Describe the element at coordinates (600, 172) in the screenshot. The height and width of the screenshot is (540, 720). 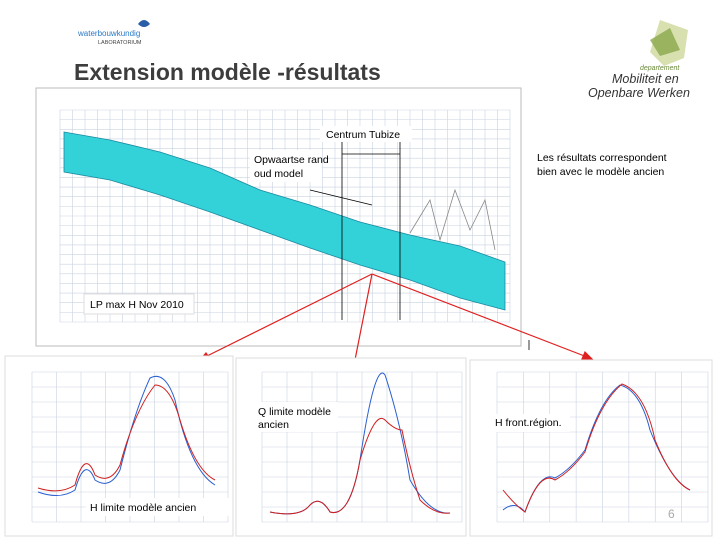
I see `note-text: bien avec le modèle ancien` at that location.